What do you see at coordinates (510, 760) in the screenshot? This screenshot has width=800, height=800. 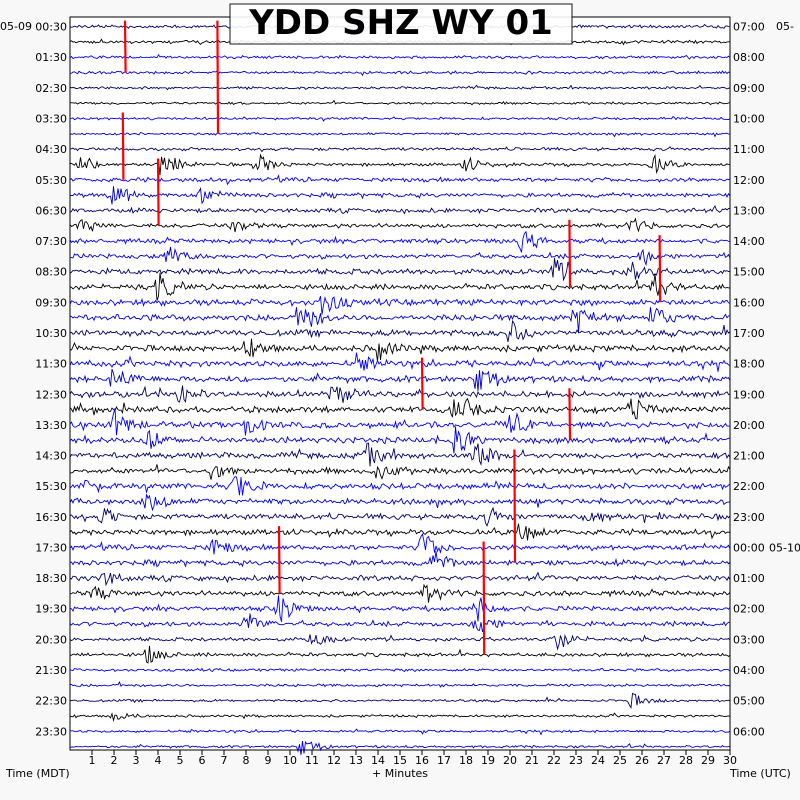 I see `x-tick-label: 20` at bounding box center [510, 760].